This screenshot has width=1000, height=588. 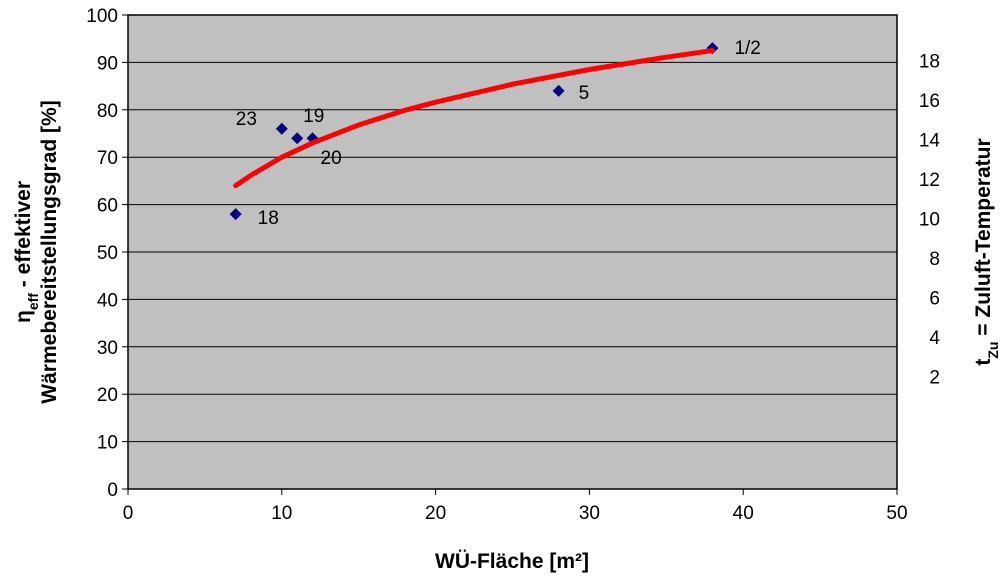 I want to click on y-axis-title: ηeff - effektiver, so click(x=26, y=252).